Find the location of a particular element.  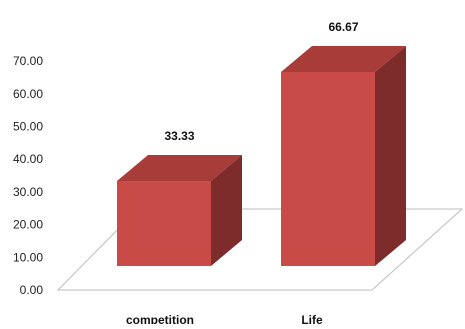

y-tick-label: 70.00 is located at coordinates (28, 61).